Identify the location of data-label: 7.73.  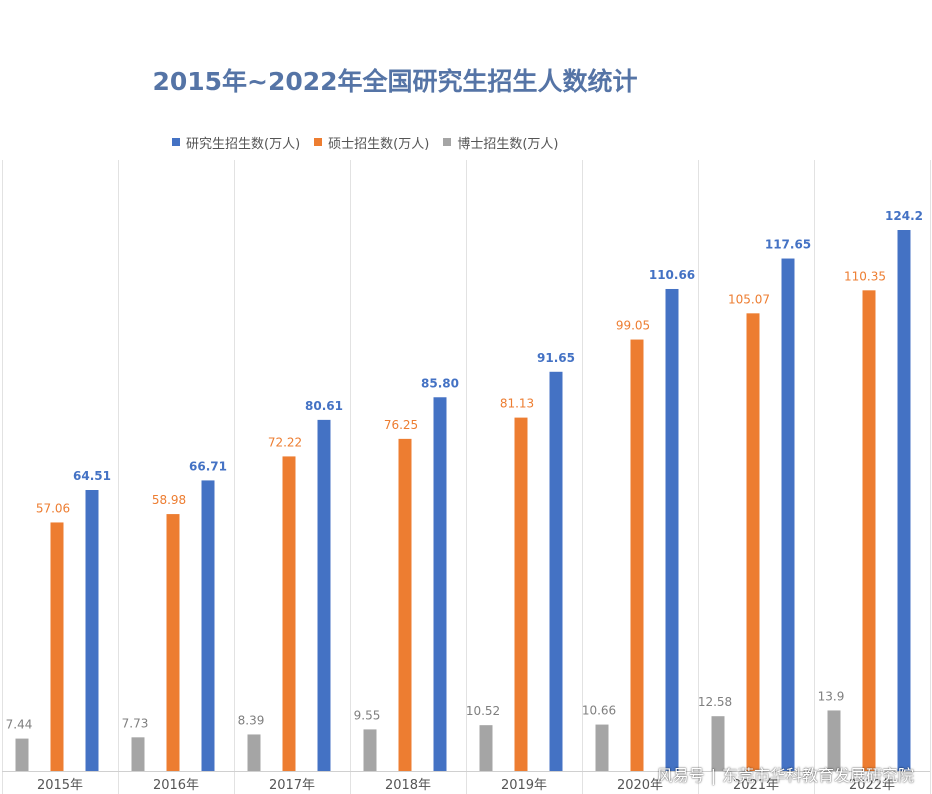
(135, 723).